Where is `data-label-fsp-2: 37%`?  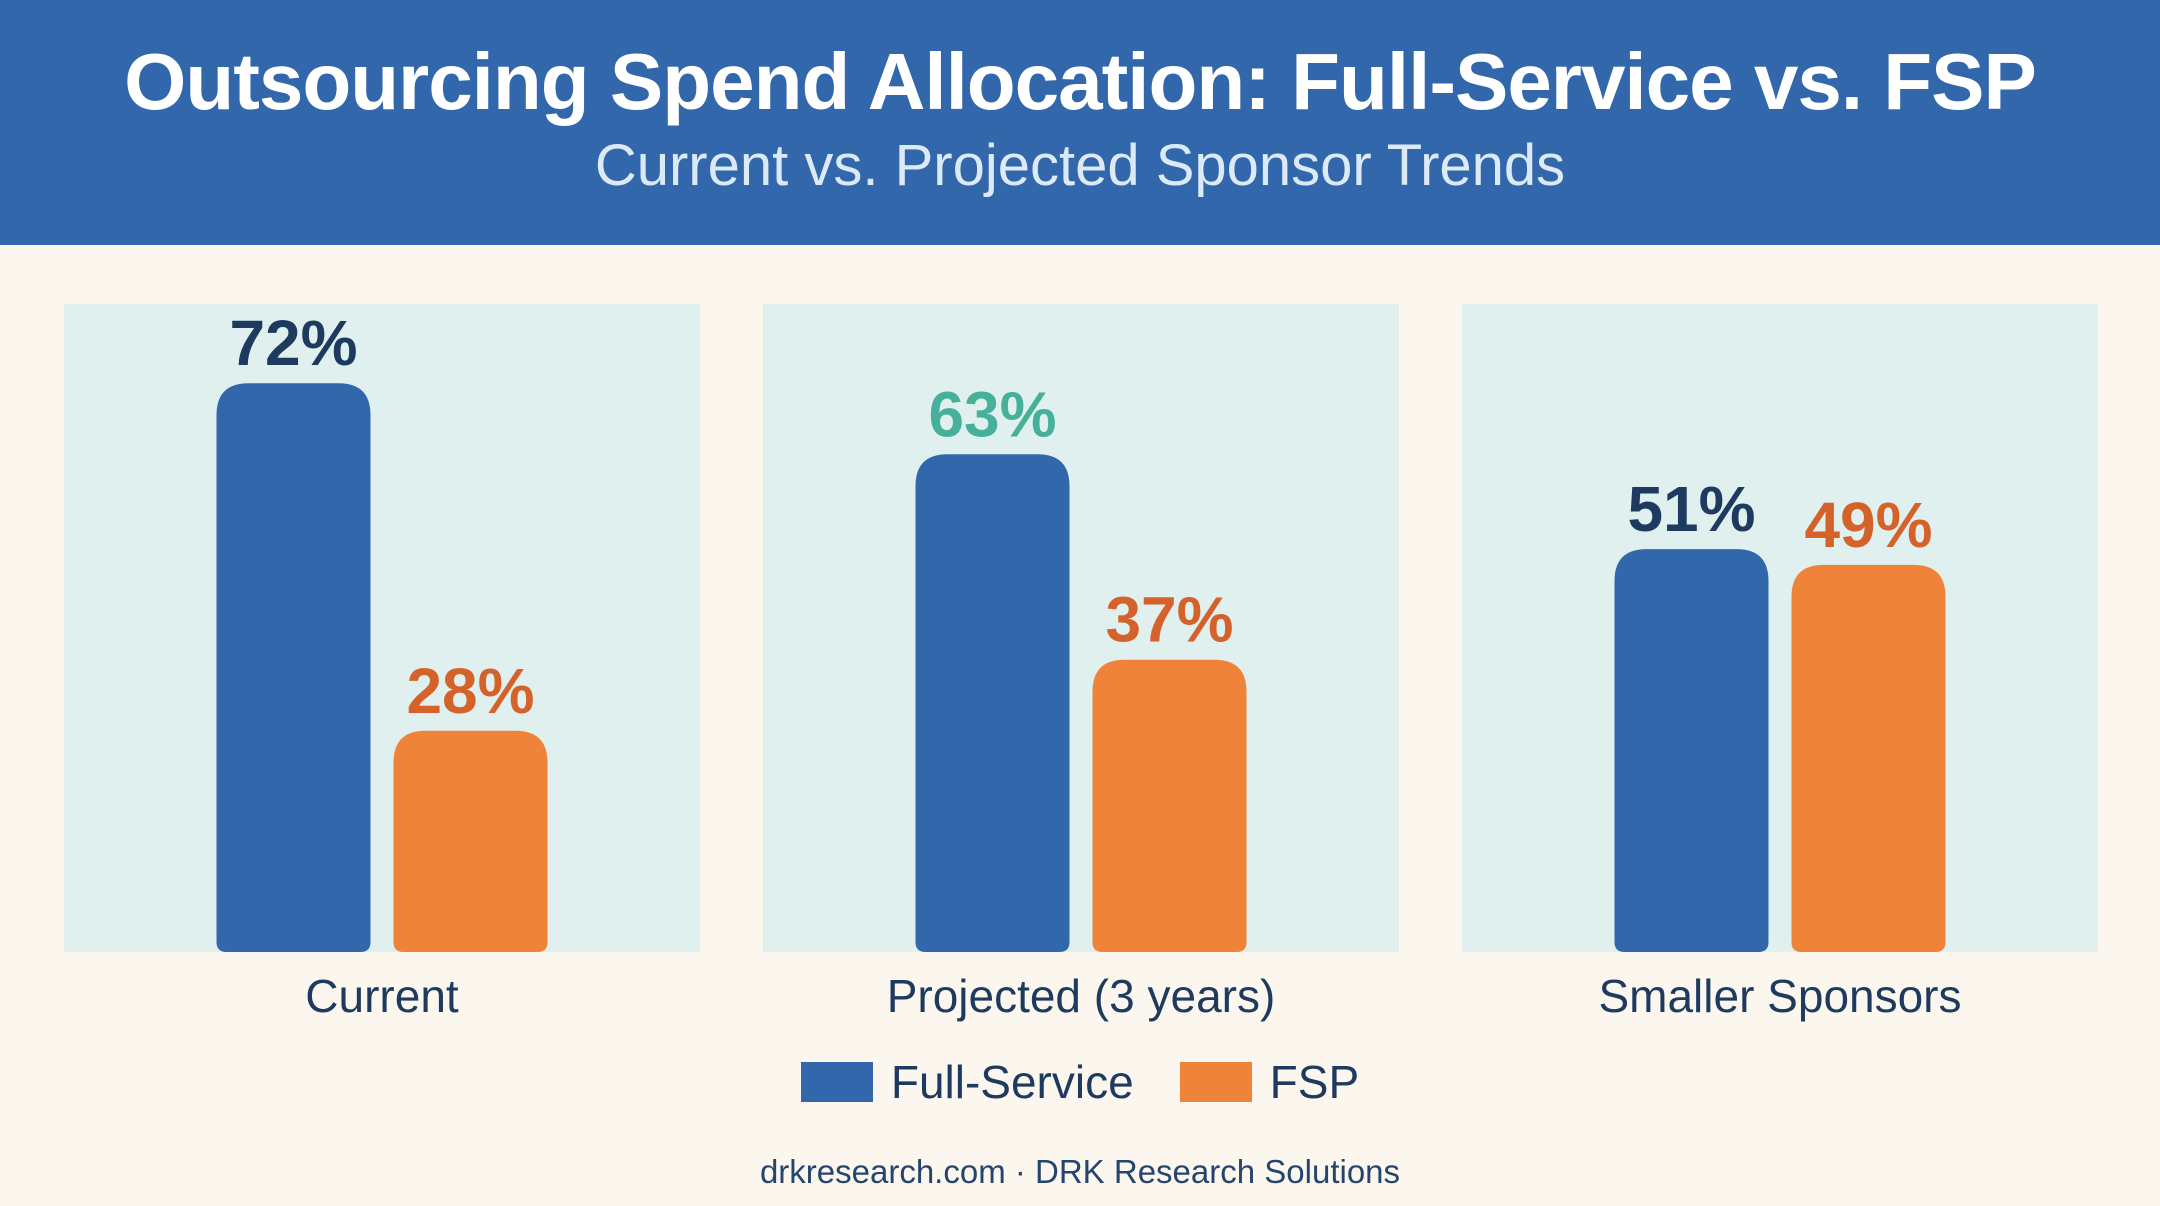
data-label-fsp-2: 37% is located at coordinates (1169, 620).